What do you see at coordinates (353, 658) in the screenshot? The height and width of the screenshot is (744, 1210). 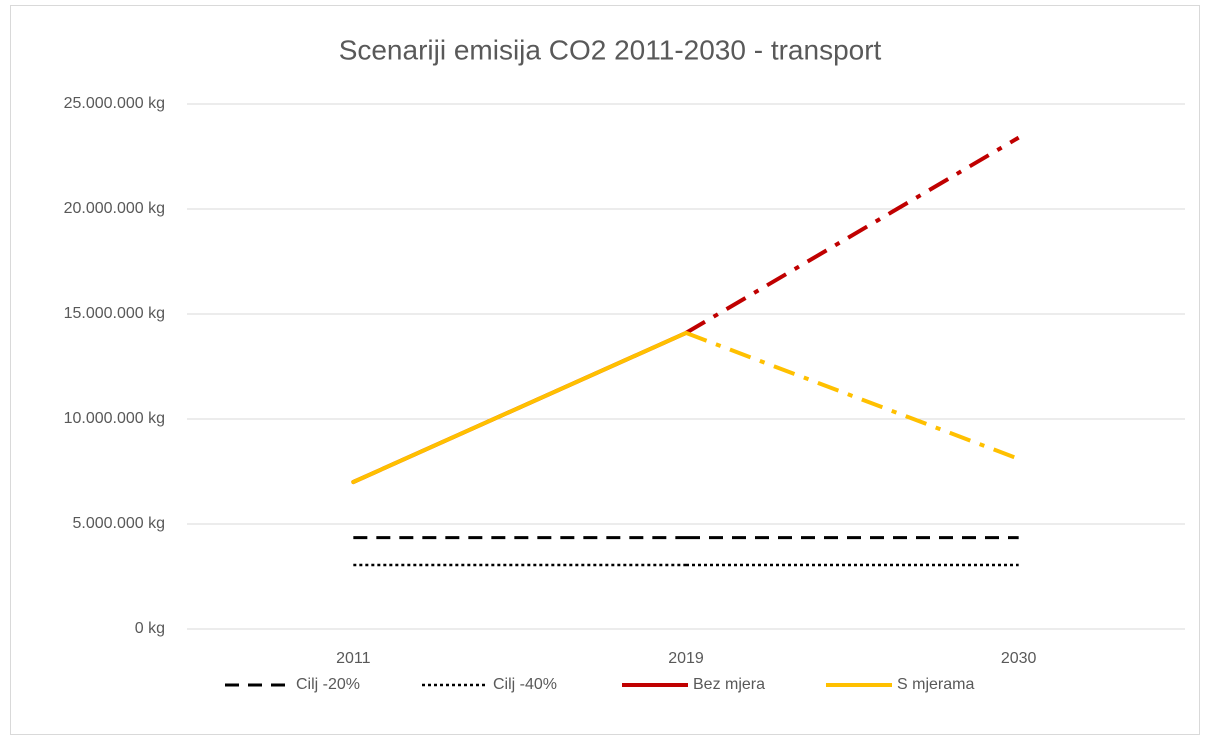 I see `x-tick-label: 2011` at bounding box center [353, 658].